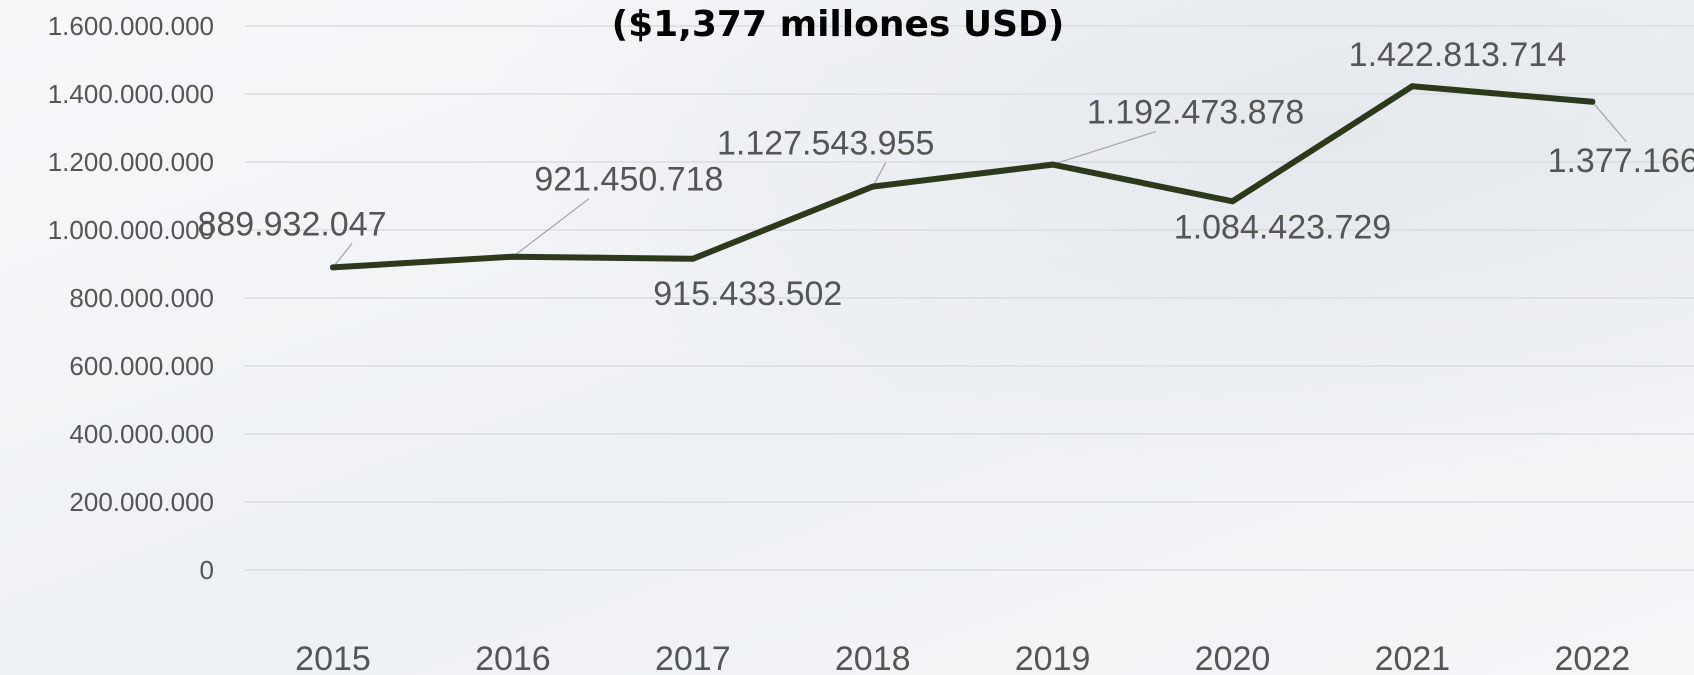 The height and width of the screenshot is (675, 1694). I want to click on x-tick-label: 2022, so click(1592, 657).